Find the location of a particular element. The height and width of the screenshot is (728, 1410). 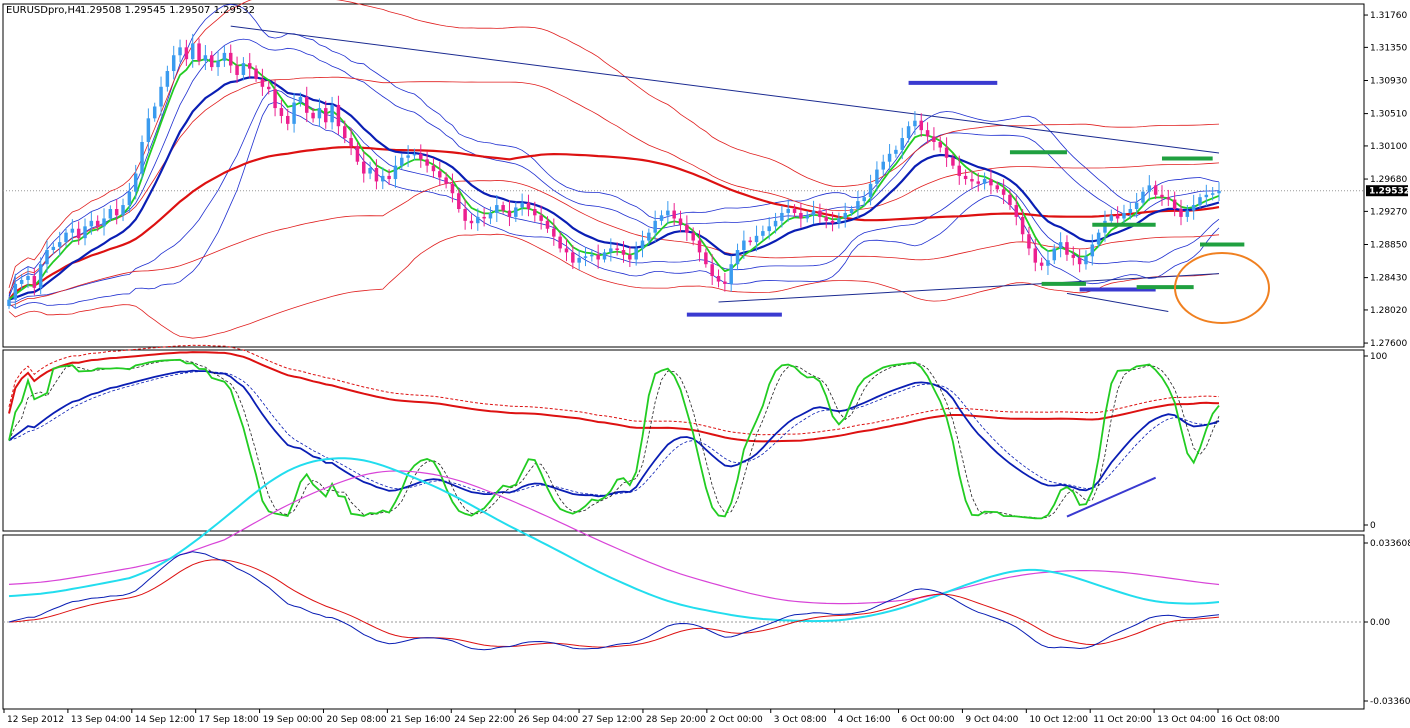

support-trend-line is located at coordinates (969, 288).